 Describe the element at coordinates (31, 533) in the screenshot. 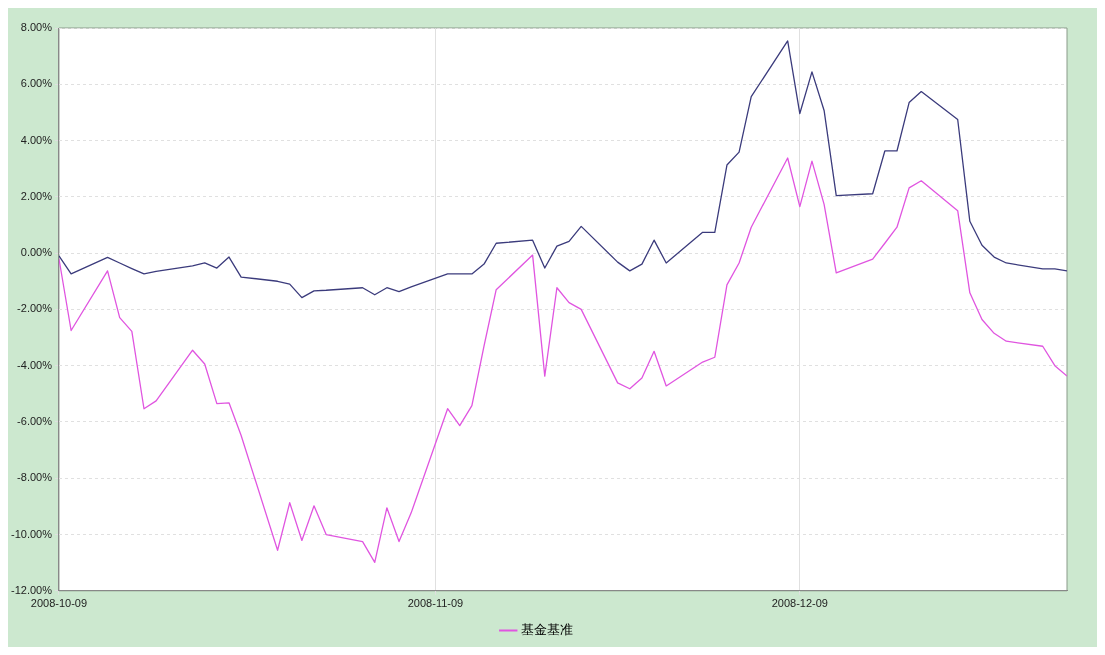

I see `y-tick-label: -10.00%` at that location.